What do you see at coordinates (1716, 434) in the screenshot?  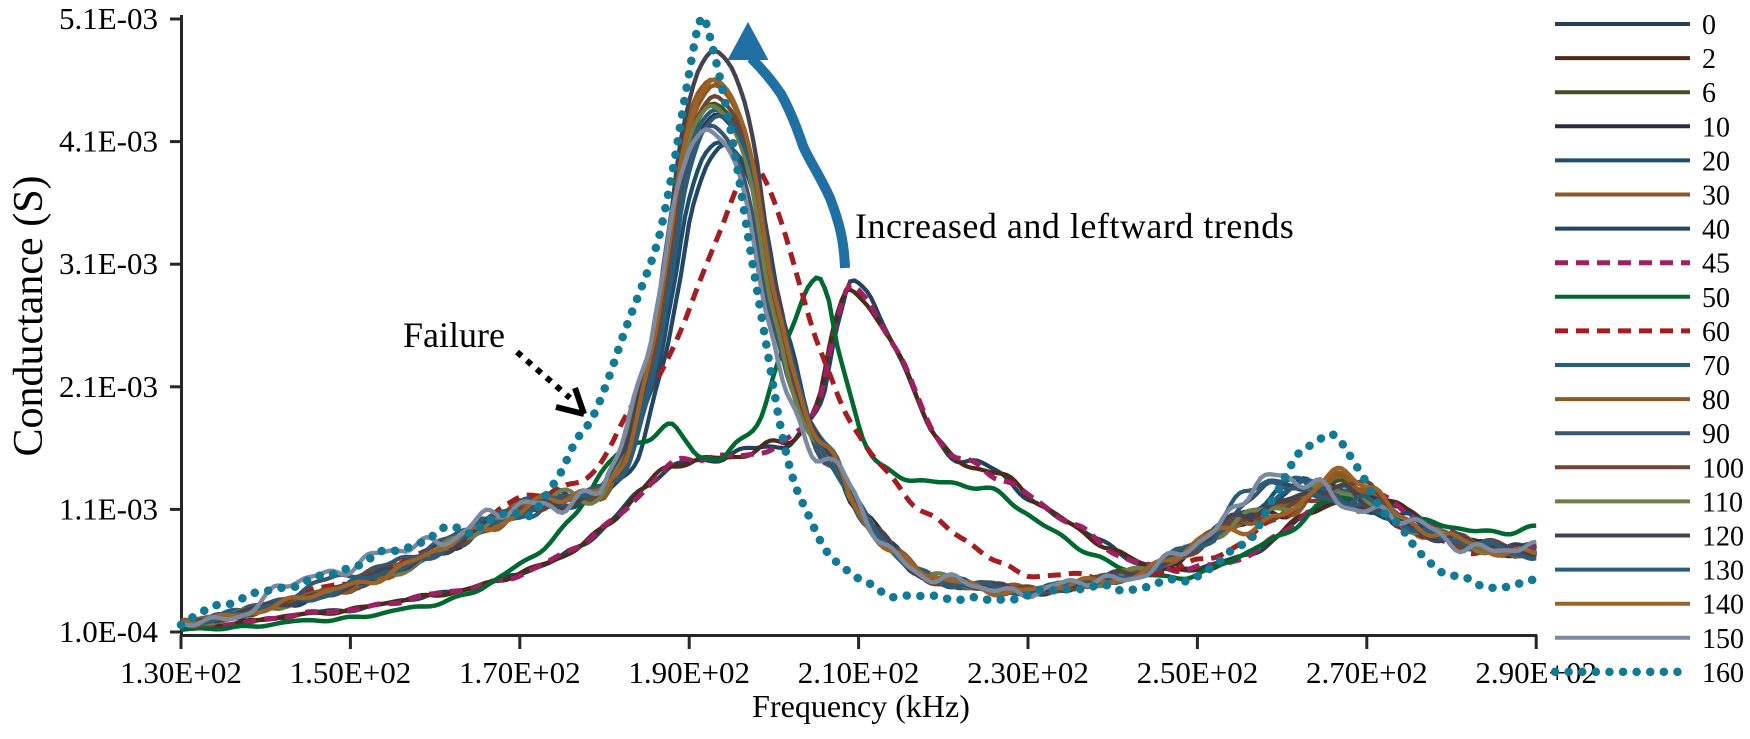 I see `svg-text: 90` at bounding box center [1716, 434].